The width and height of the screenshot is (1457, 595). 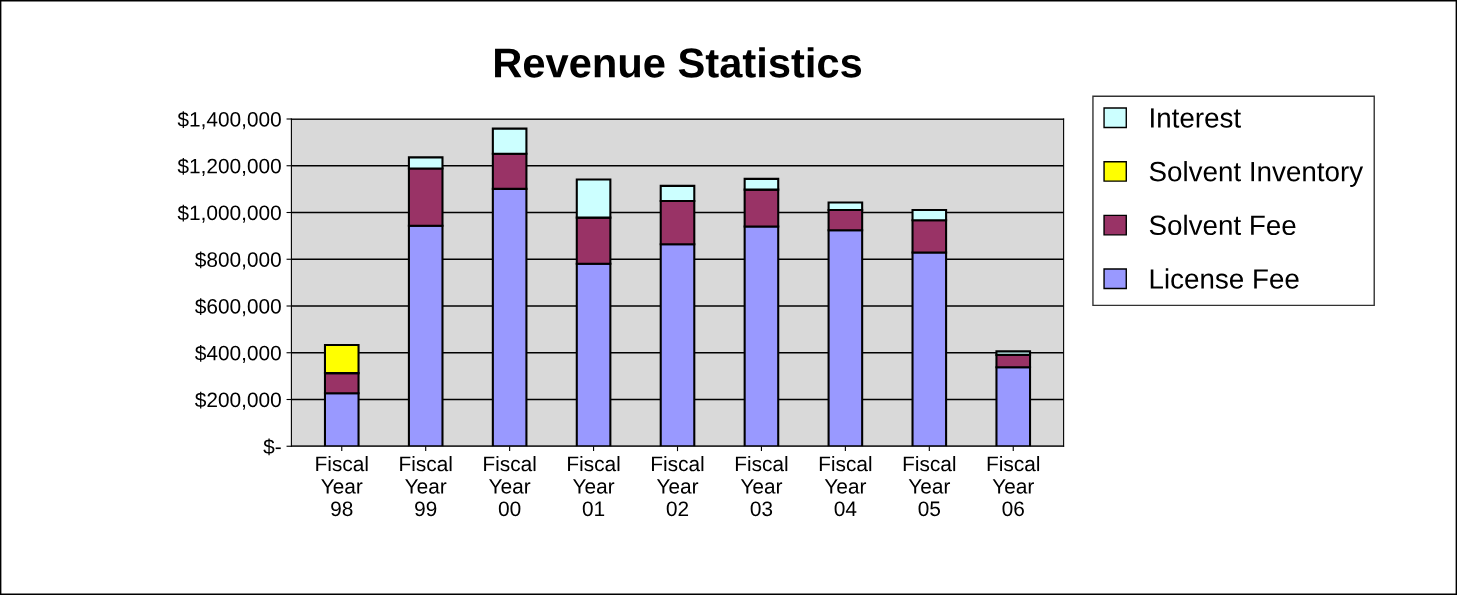 What do you see at coordinates (238, 307) in the screenshot?
I see `y-tick-label: $600,000` at bounding box center [238, 307].